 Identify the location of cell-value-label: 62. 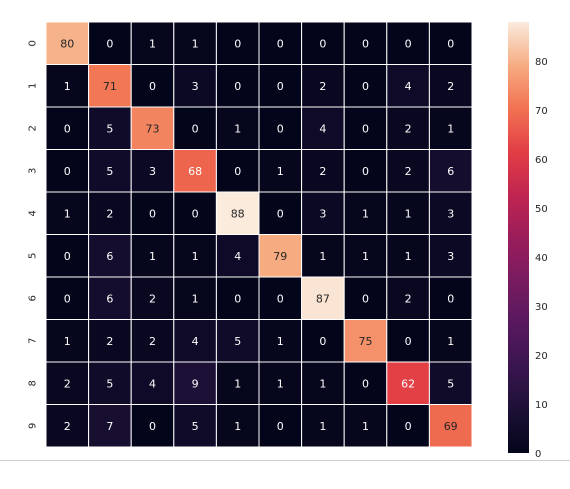
(408, 383).